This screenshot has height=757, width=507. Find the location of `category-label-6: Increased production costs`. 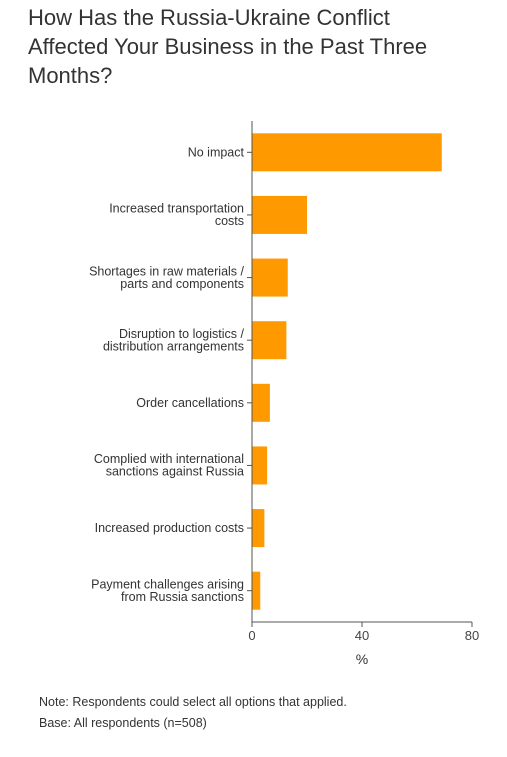

category-label-6: Increased production costs is located at coordinates (169, 528).